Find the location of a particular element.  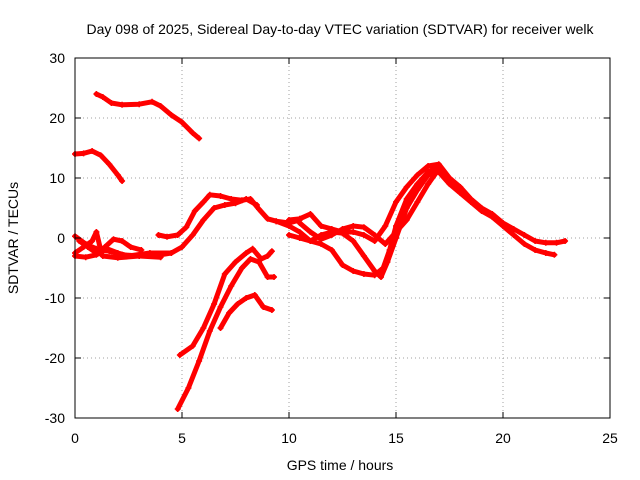

y-tick-label: 10 is located at coordinates (57, 178).